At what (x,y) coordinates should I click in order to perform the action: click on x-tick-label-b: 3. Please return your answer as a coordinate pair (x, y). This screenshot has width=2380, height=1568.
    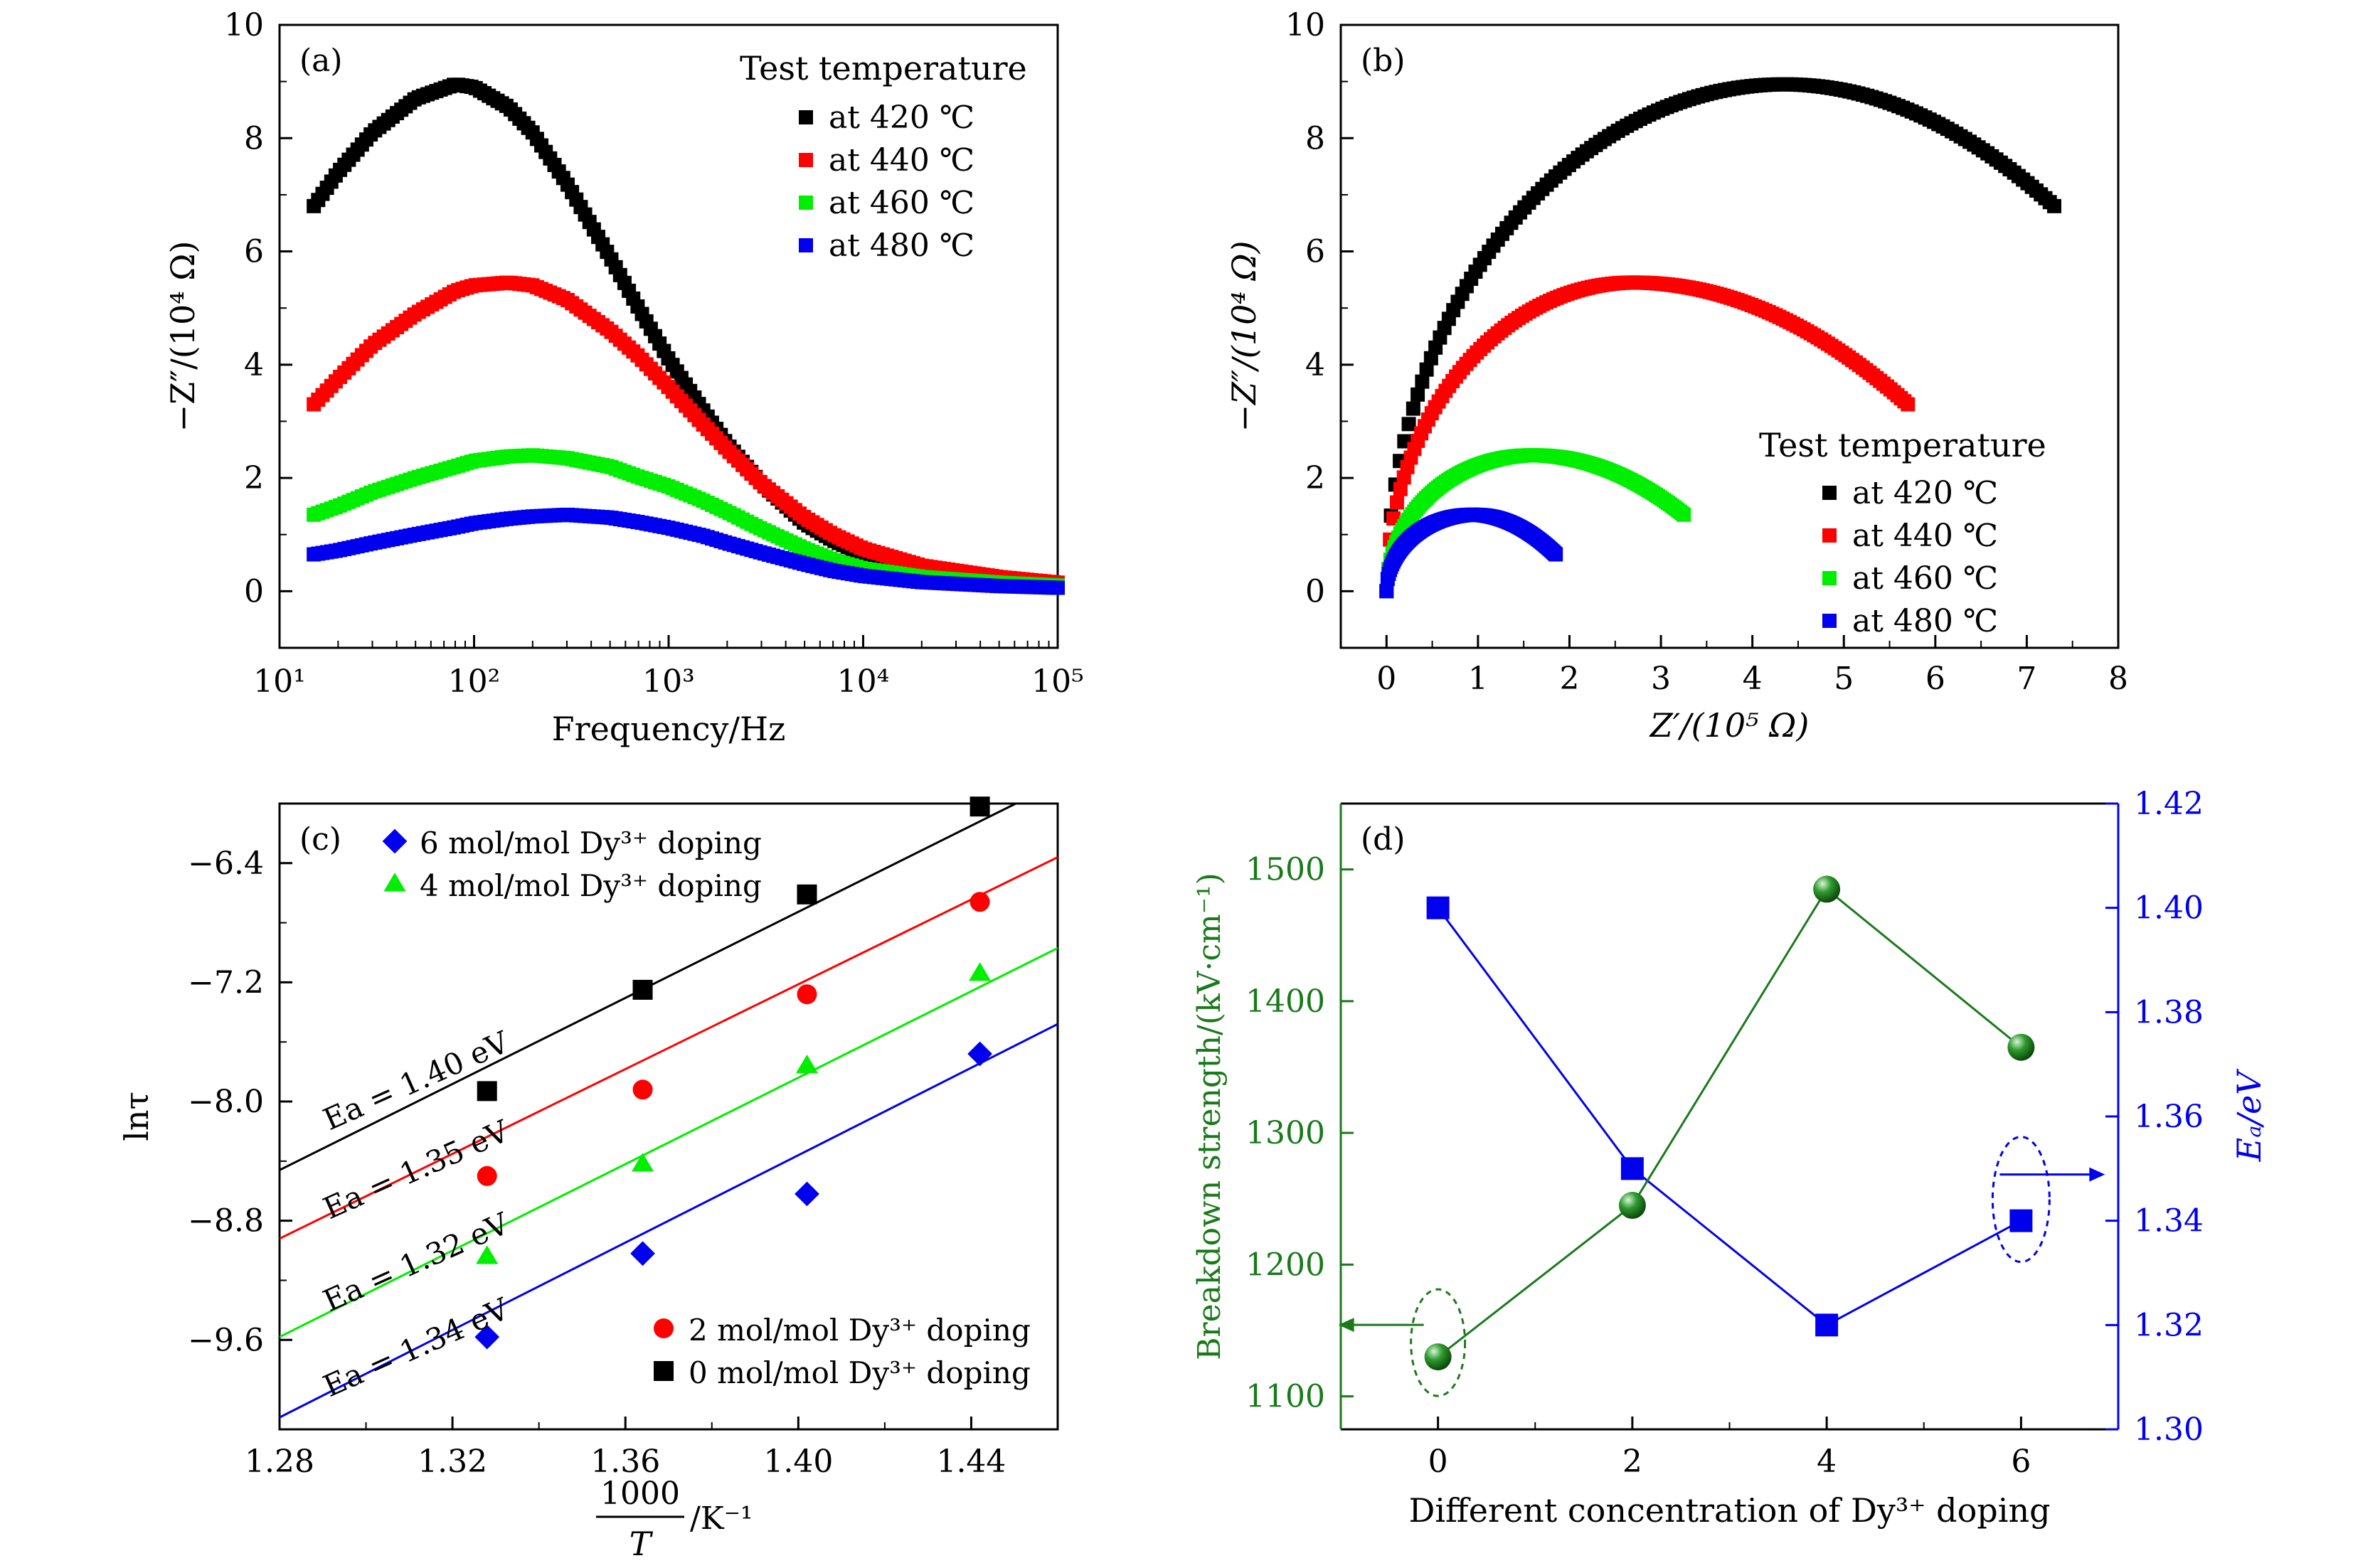
    Looking at the image, I should click on (1661, 679).